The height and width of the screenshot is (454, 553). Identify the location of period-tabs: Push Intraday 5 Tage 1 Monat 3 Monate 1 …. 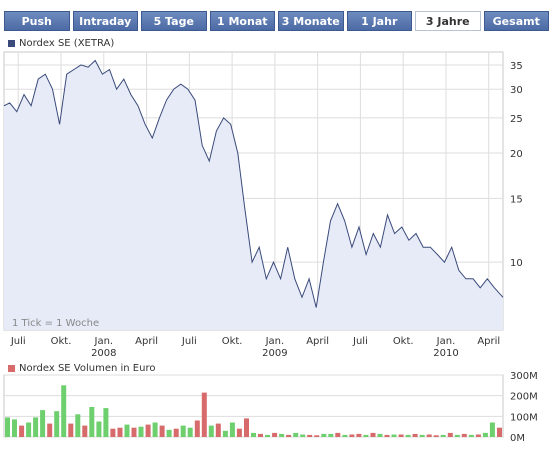
(276, 21).